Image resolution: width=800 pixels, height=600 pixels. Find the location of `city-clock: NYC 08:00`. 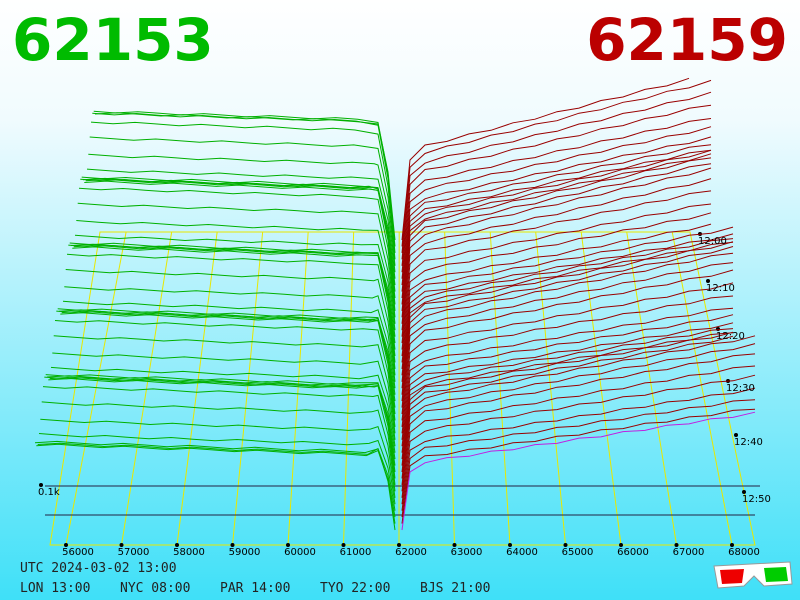

city-clock: NYC 08:00 is located at coordinates (155, 588).